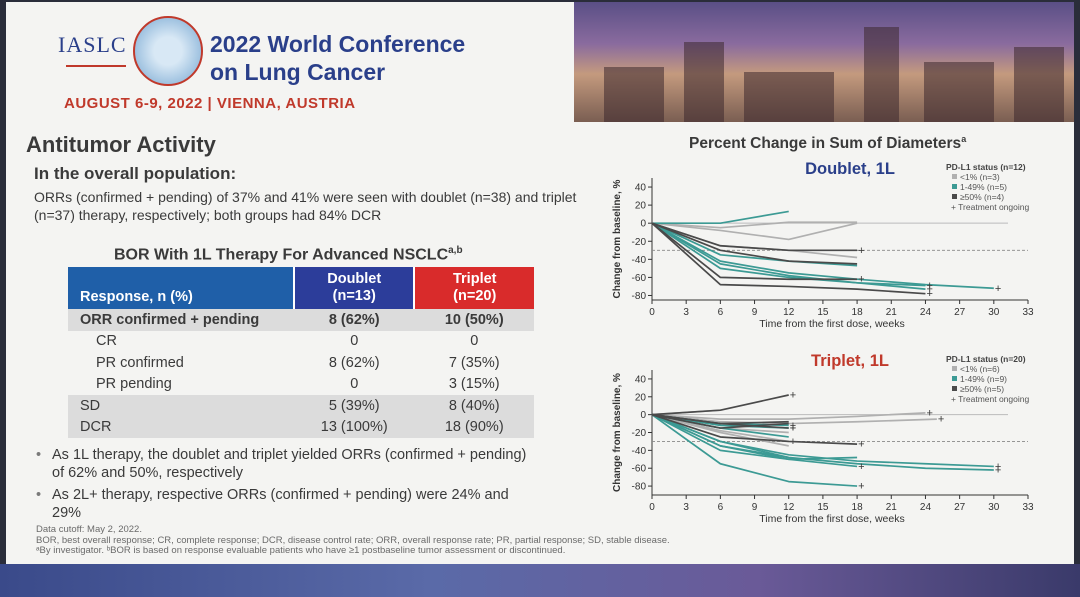 The height and width of the screenshot is (597, 1080). I want to click on section-heading: Antitumor Activity, so click(121, 144).